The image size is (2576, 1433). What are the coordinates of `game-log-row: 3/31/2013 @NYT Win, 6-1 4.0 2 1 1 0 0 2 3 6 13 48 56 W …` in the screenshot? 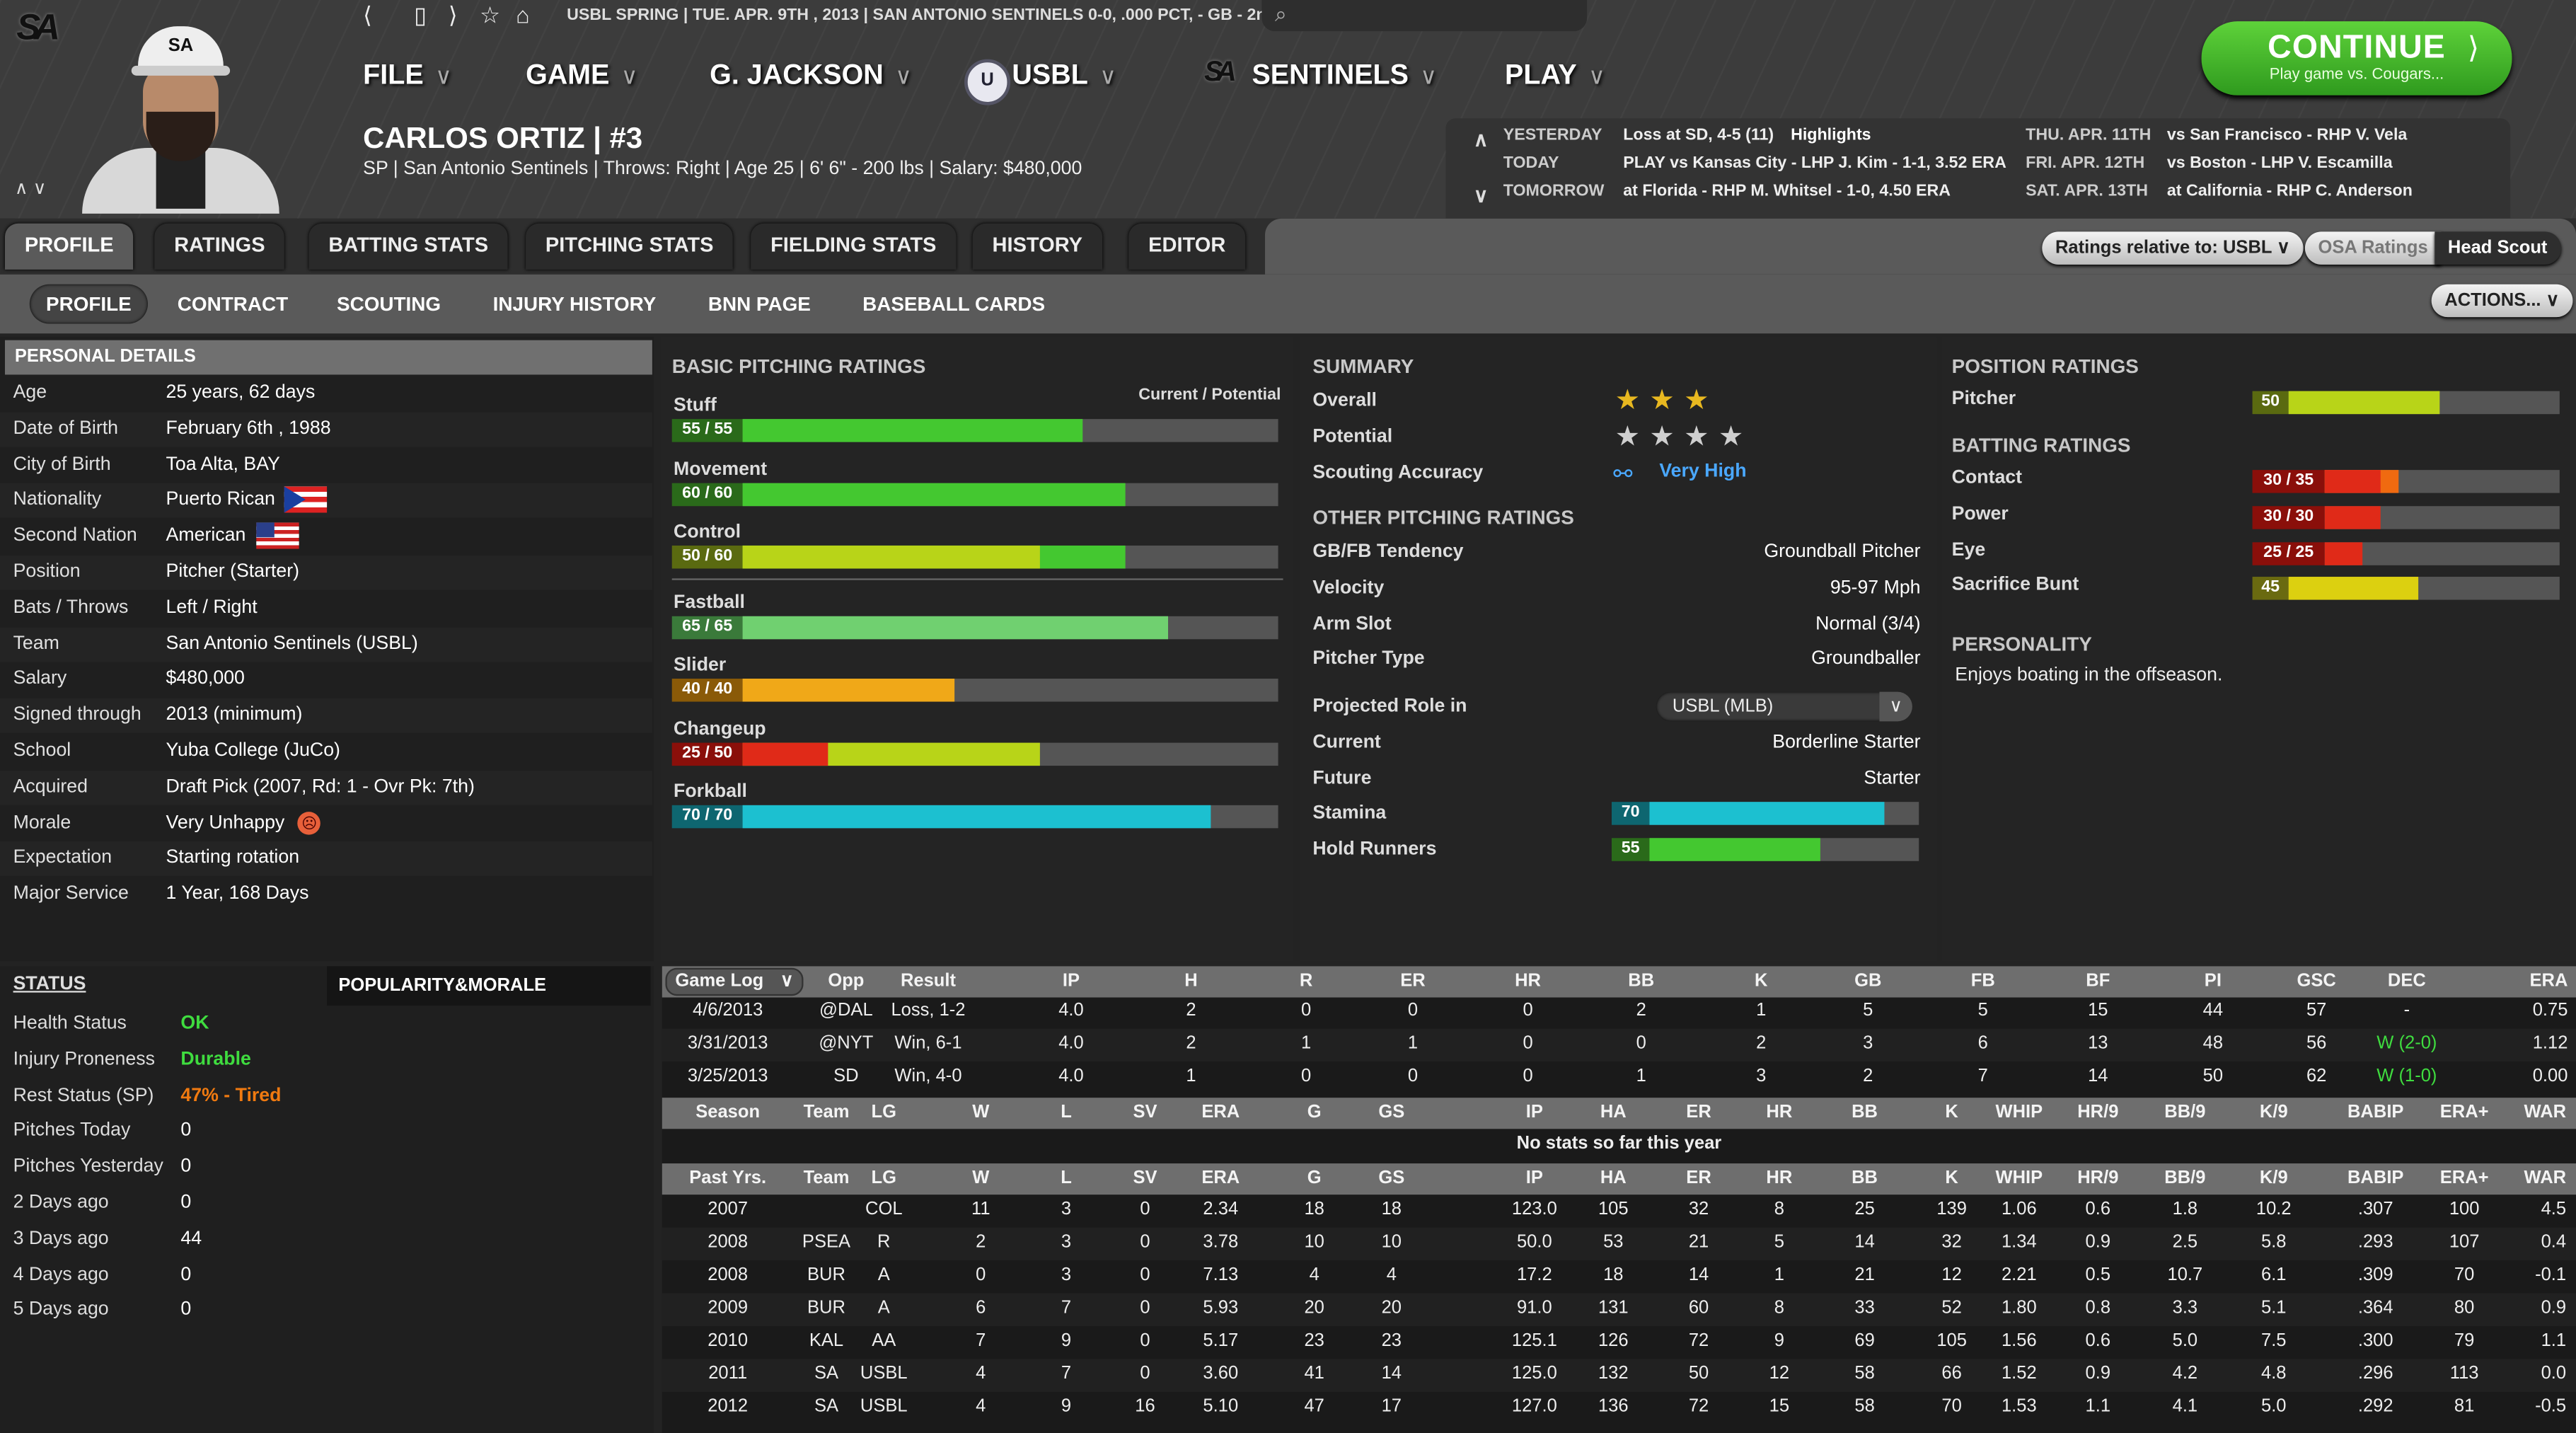 It's located at (1619, 1045).